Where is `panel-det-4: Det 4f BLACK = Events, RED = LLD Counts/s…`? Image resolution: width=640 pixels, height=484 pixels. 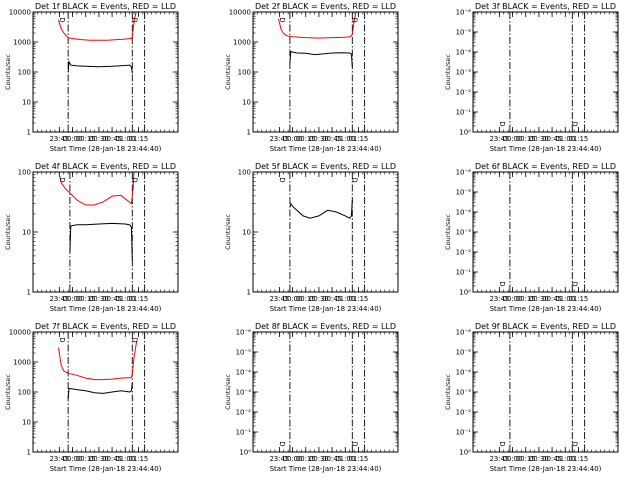
panel-det-4: Det 4f BLACK = Events, RED = LLD Counts/s… is located at coordinates (91, 237).